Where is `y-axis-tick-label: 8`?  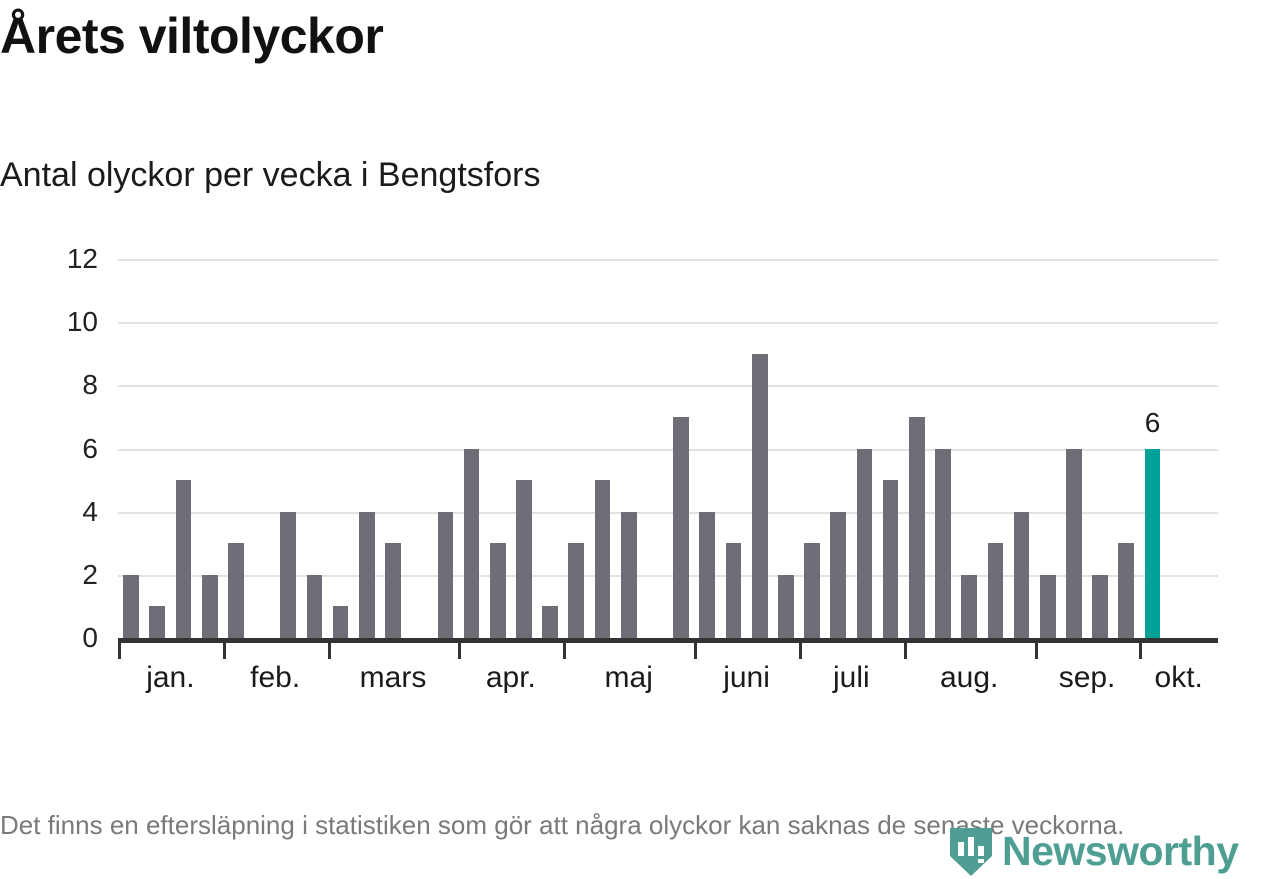
y-axis-tick-label: 8 is located at coordinates (90, 385).